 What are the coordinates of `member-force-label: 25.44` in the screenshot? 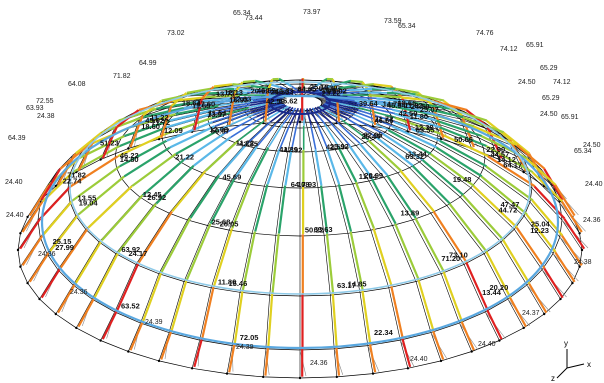 It's located at (371, 136).